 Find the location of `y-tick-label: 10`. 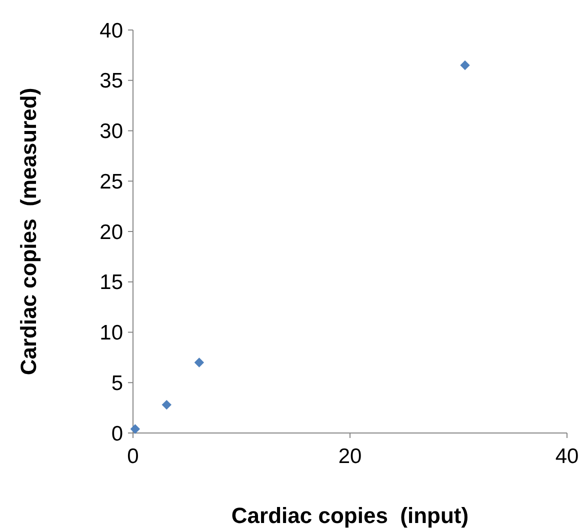

y-tick-label: 10 is located at coordinates (111, 333).